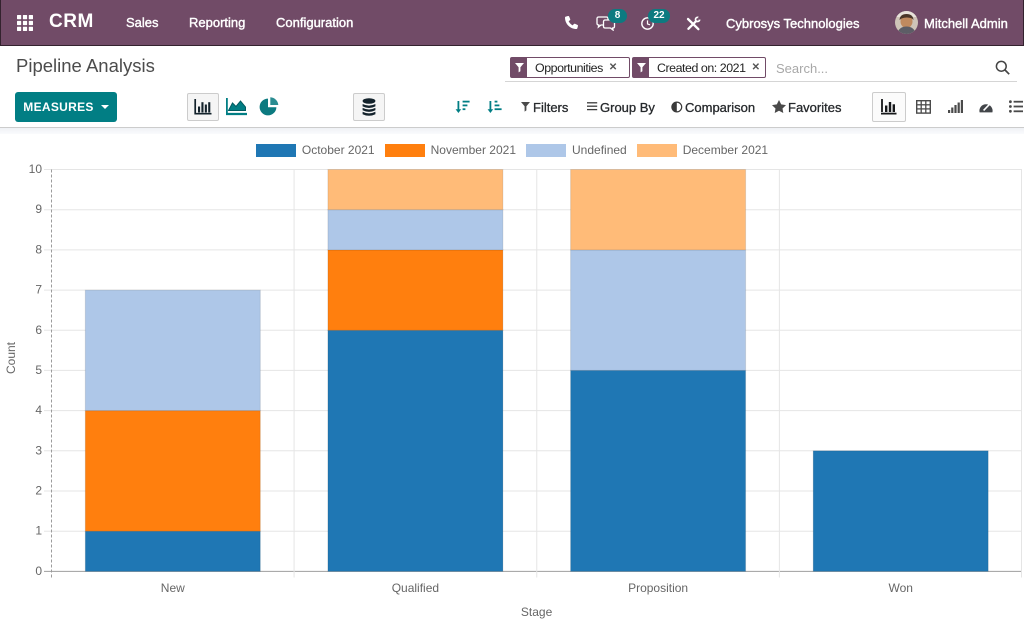  Describe the element at coordinates (38, 290) in the screenshot. I see `svg-text: 7` at that location.